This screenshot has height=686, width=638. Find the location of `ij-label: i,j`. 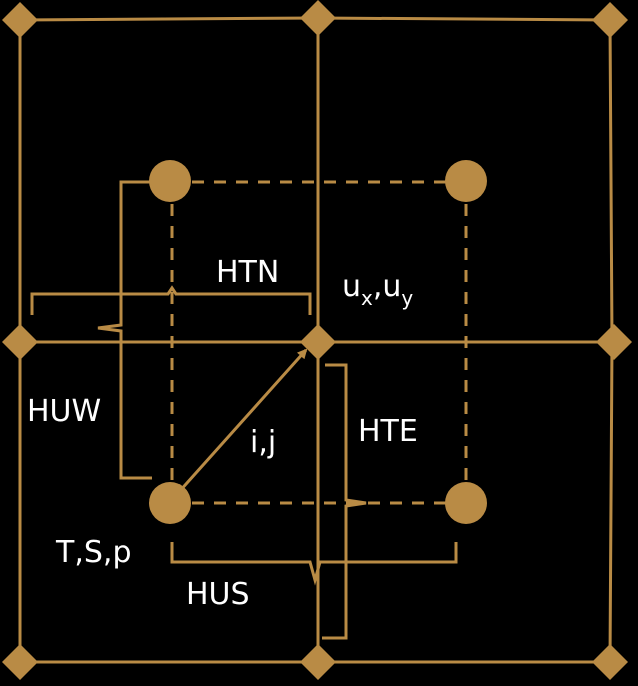

ij-label: i,j is located at coordinates (263, 442).